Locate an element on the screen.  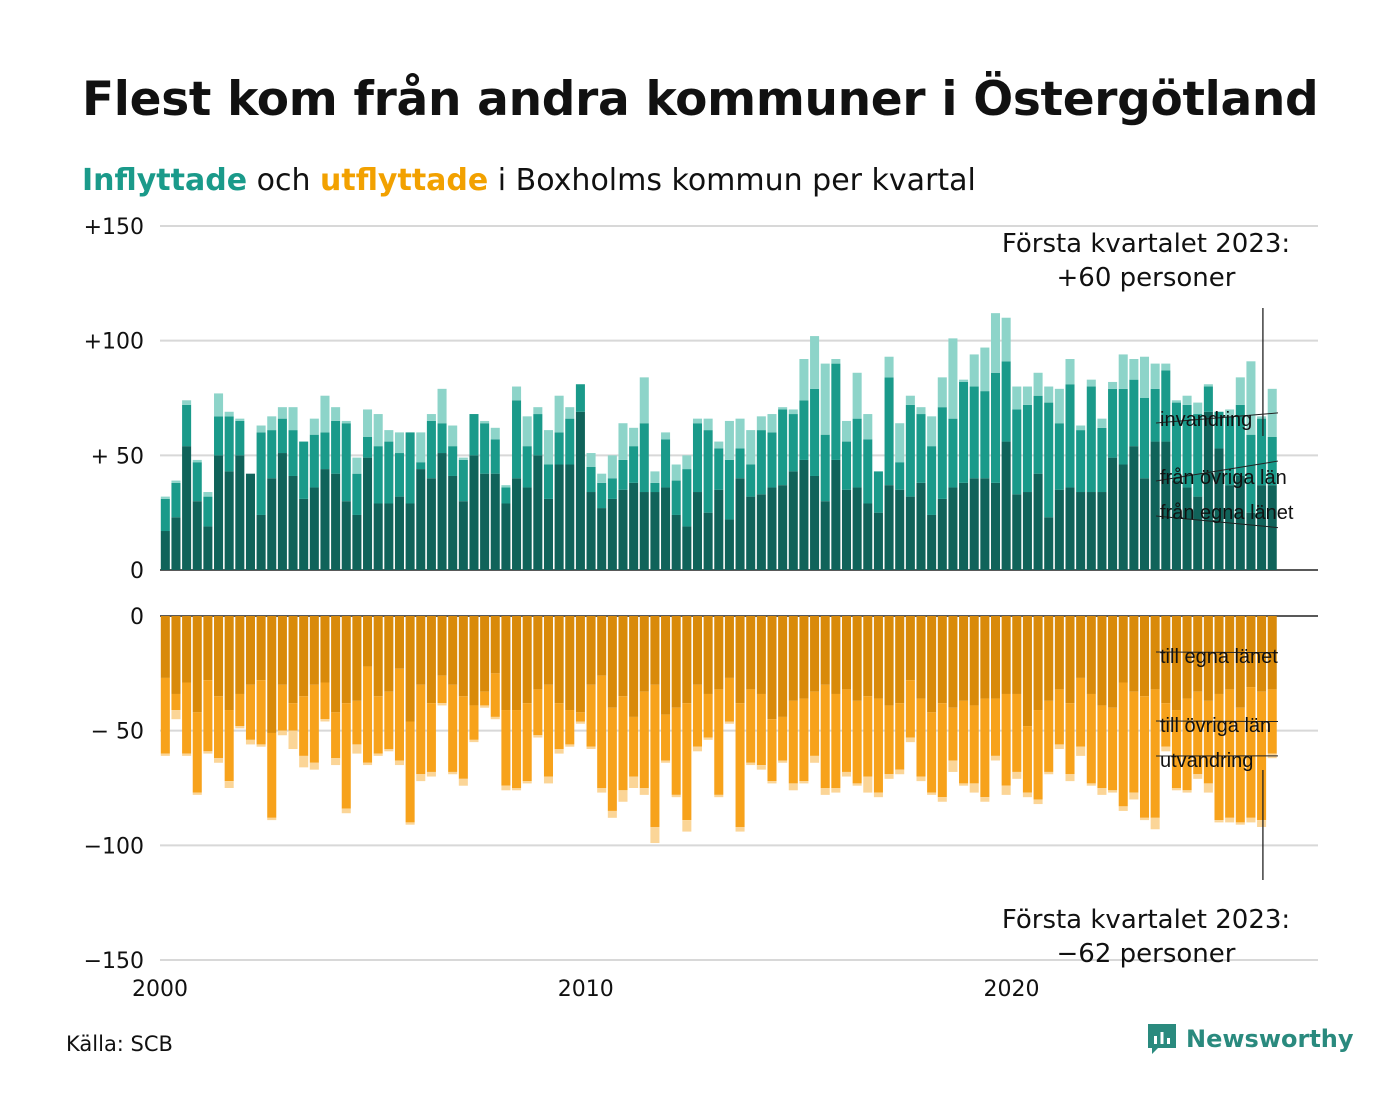
annotation-top: Första kvartalet 2023: +60 personer is located at coordinates (1146, 261).